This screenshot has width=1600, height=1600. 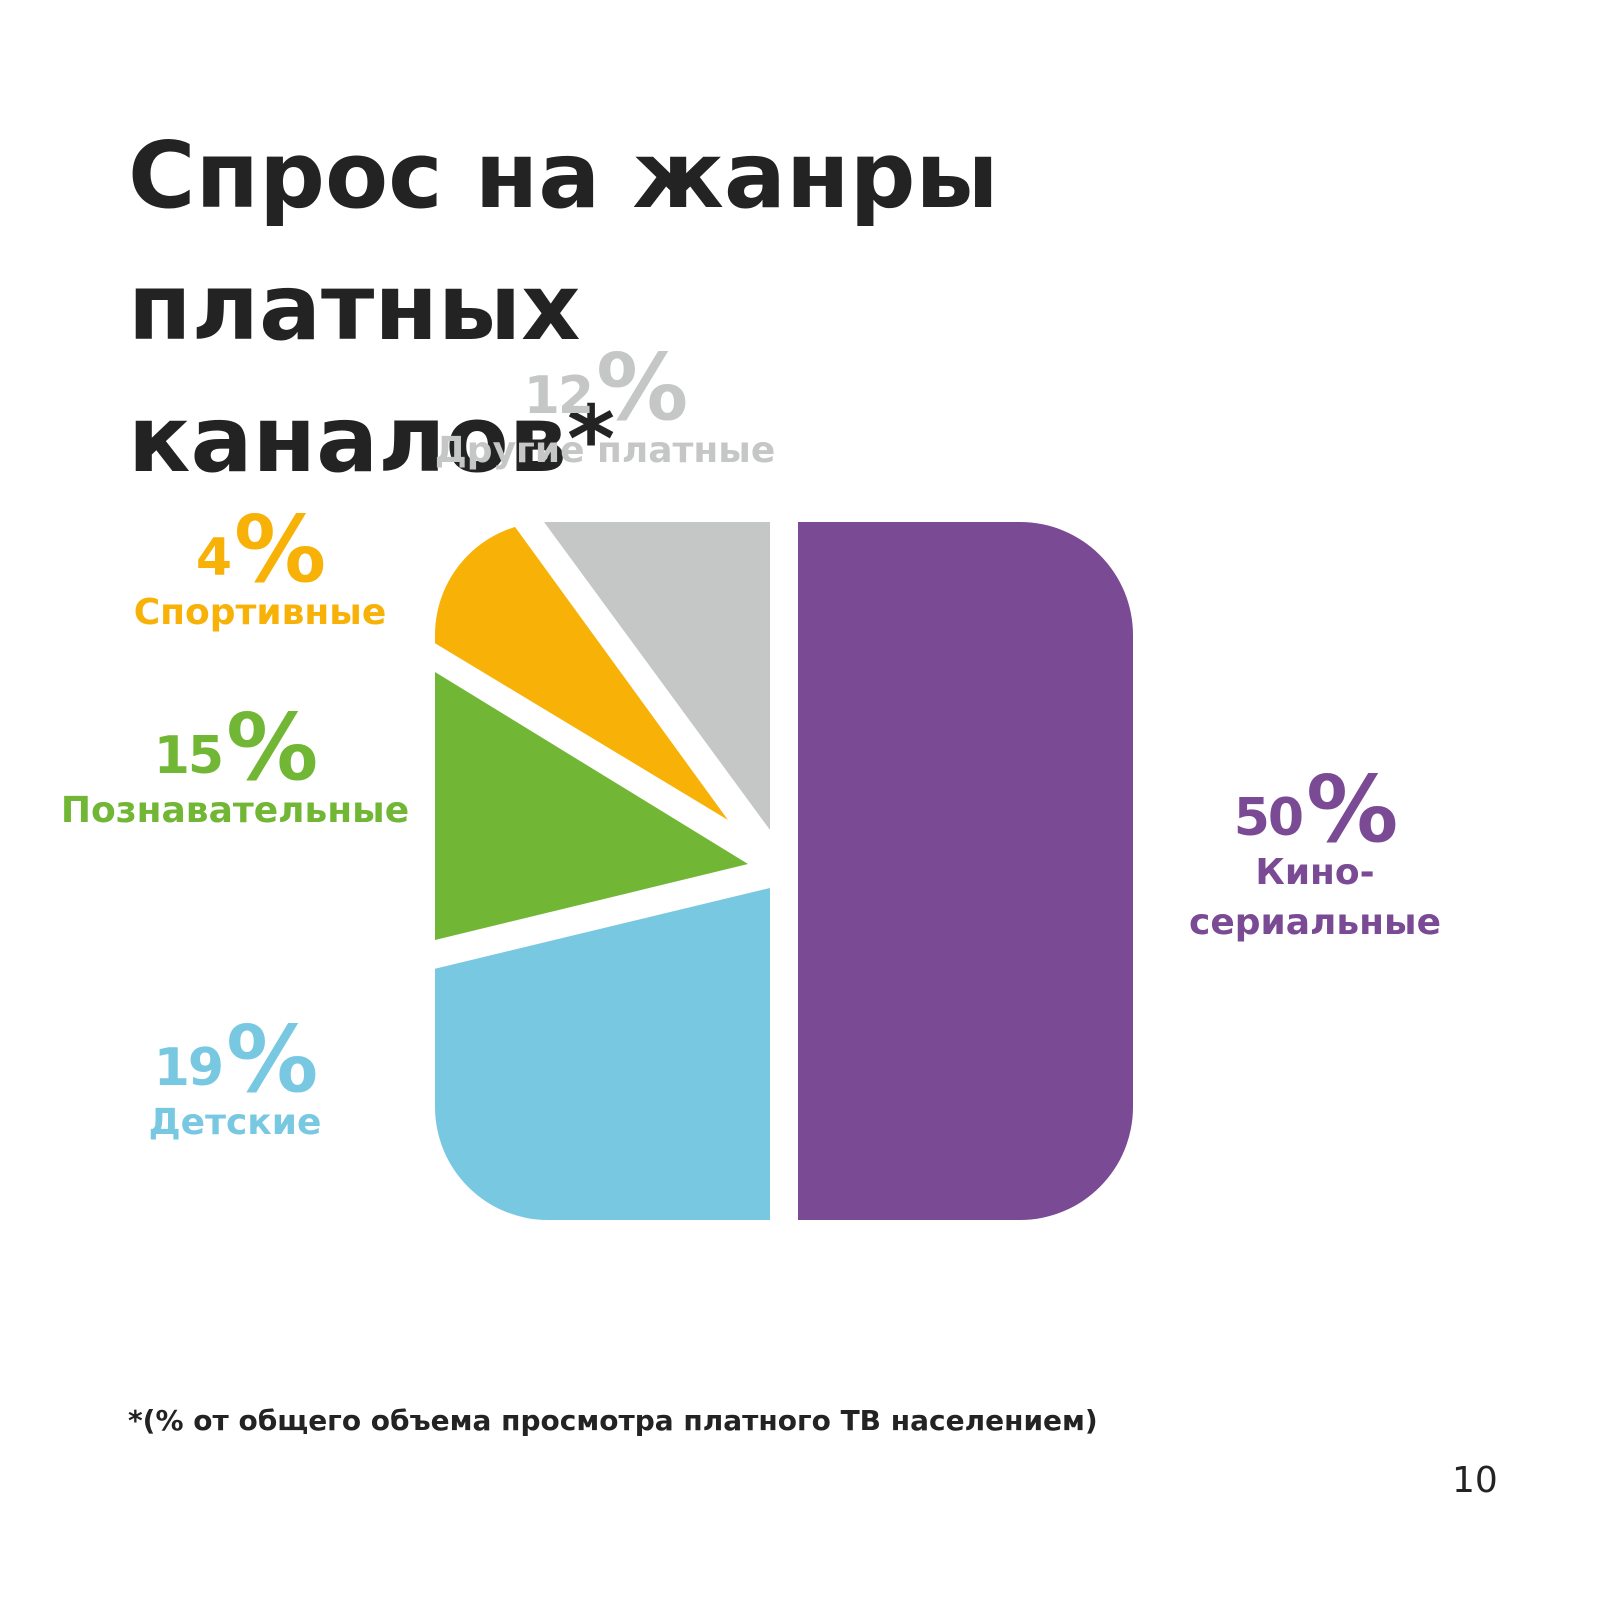 I want to click on label-edu: 15% Познавательные, so click(x=235, y=769).